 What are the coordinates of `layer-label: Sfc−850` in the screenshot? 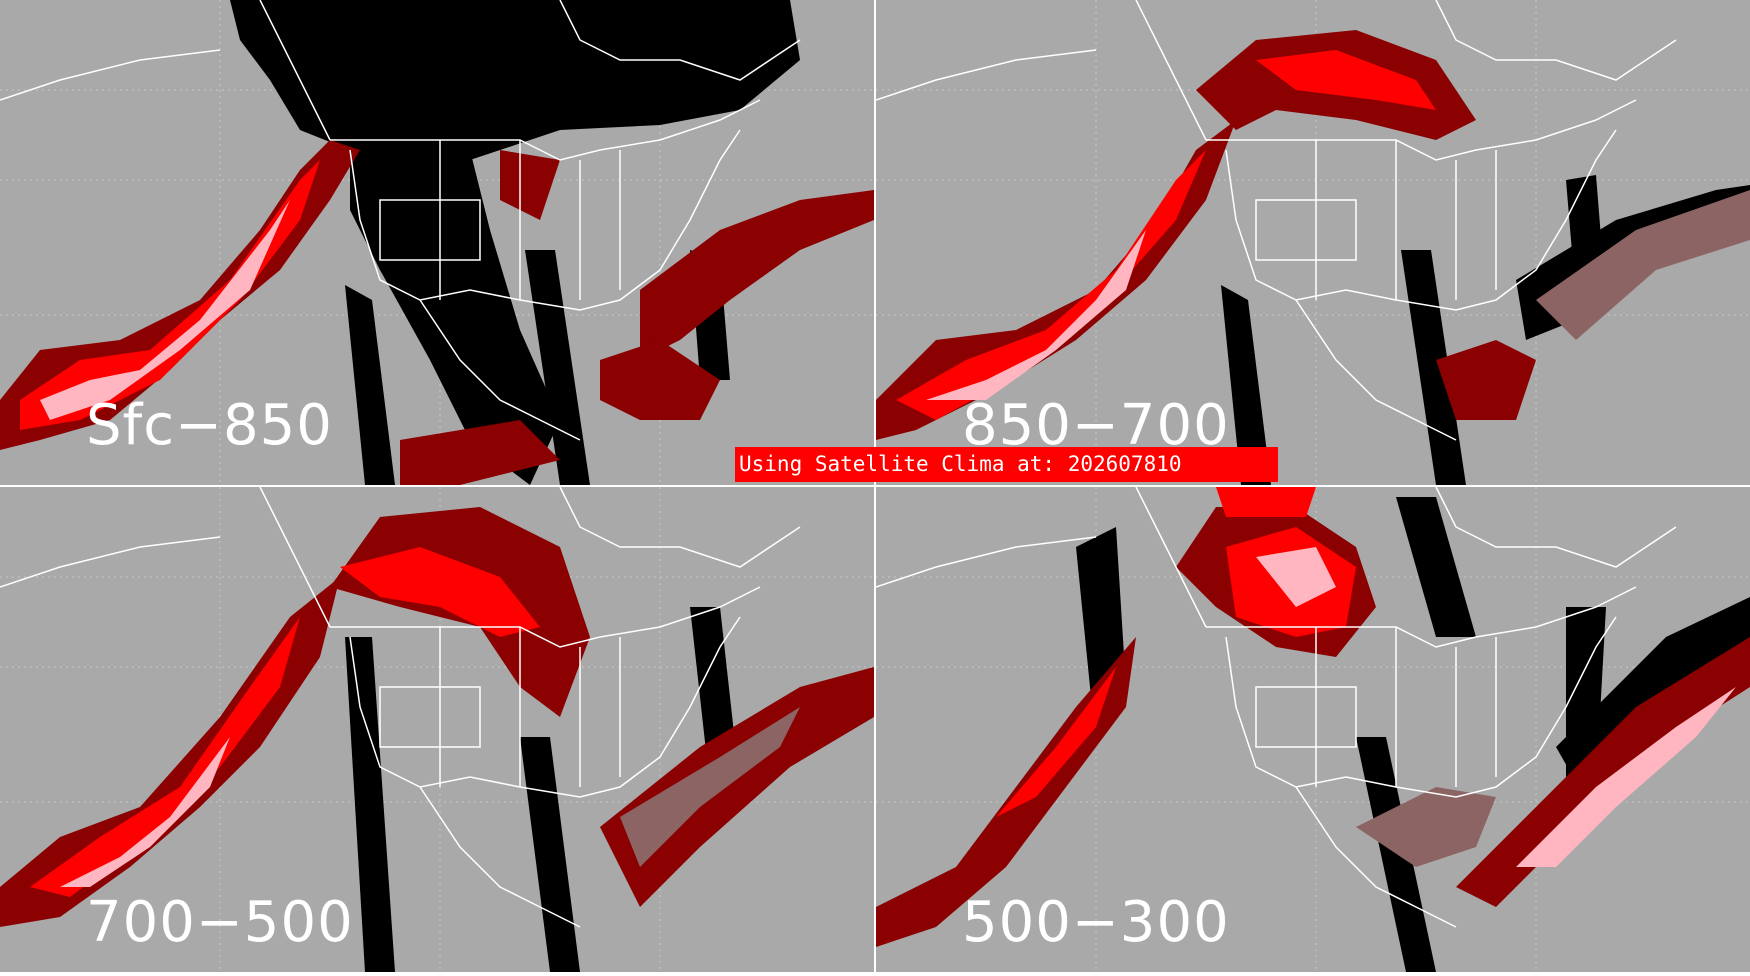 It's located at (209, 425).